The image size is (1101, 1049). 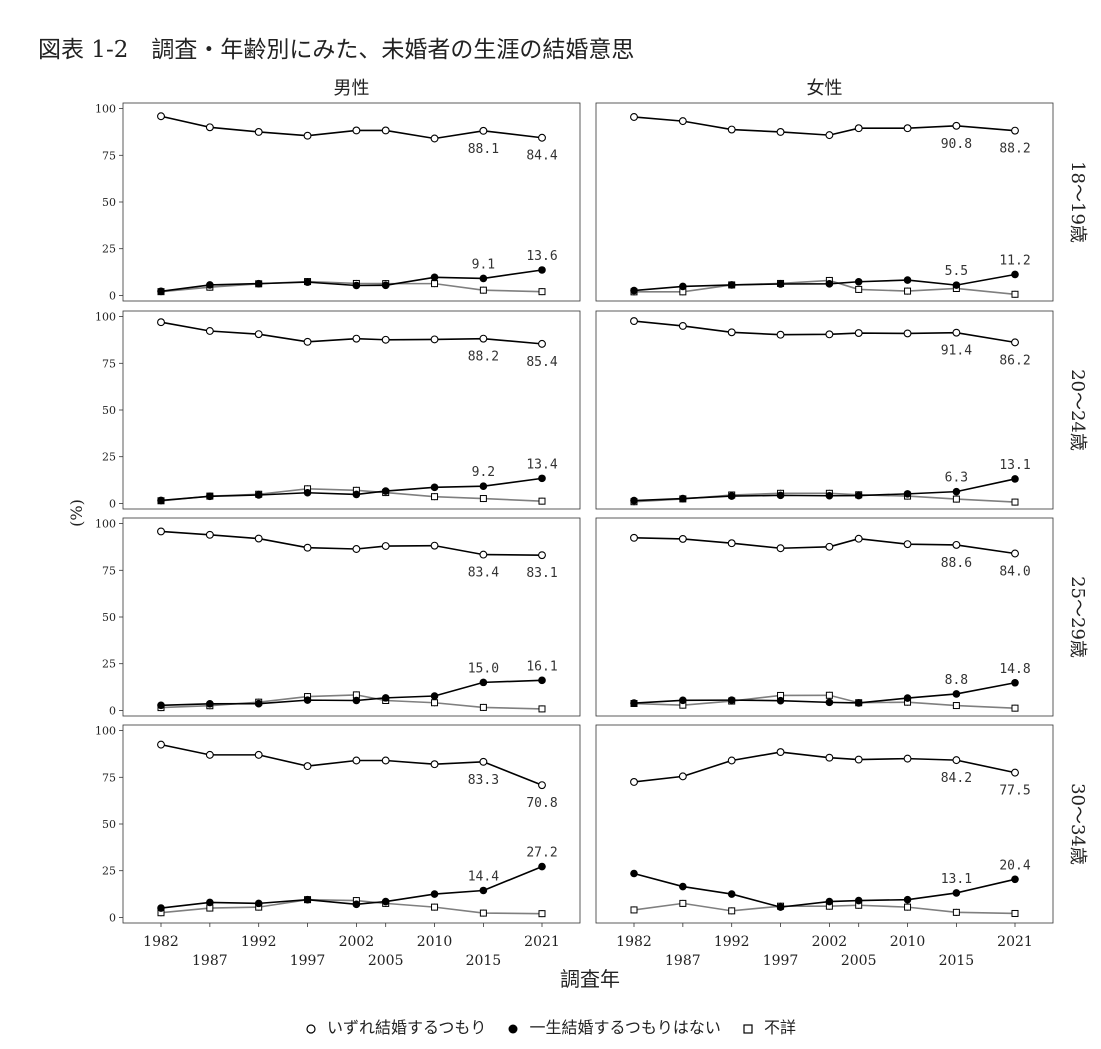 What do you see at coordinates (907, 494) in the screenshot?
I see `panel-c2-r2-series-2-point-2010` at bounding box center [907, 494].